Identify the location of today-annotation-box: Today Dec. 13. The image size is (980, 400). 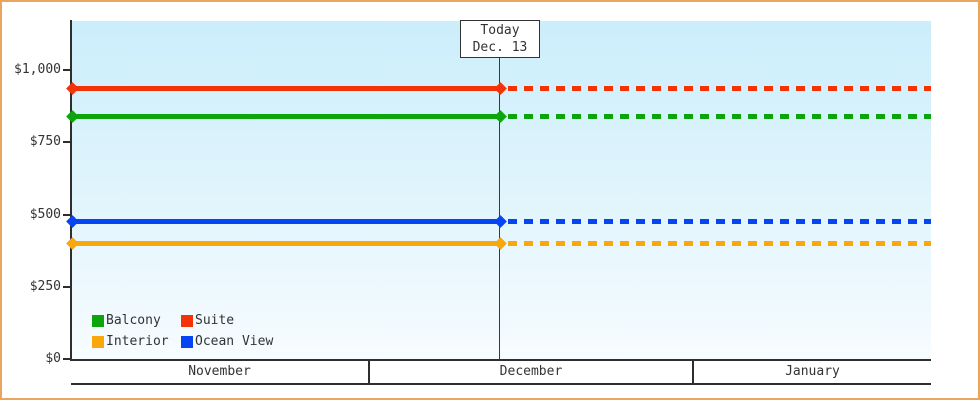
(500, 39).